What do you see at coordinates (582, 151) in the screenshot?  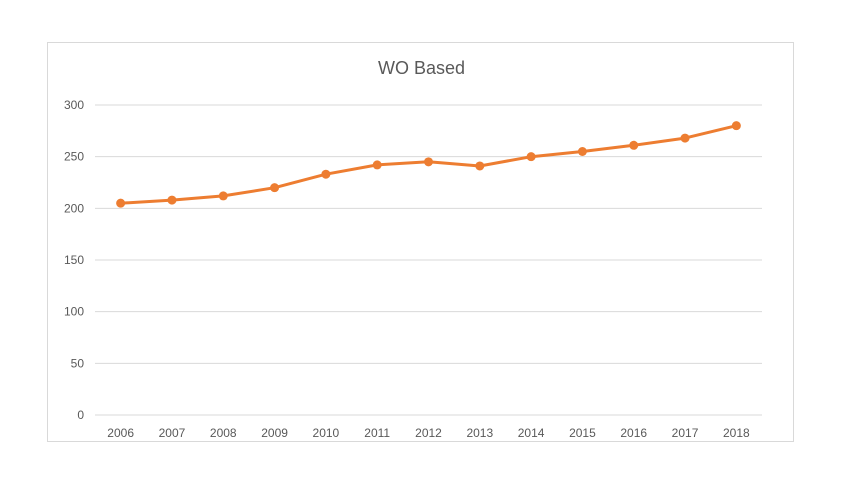 I see `data-point-2015` at bounding box center [582, 151].